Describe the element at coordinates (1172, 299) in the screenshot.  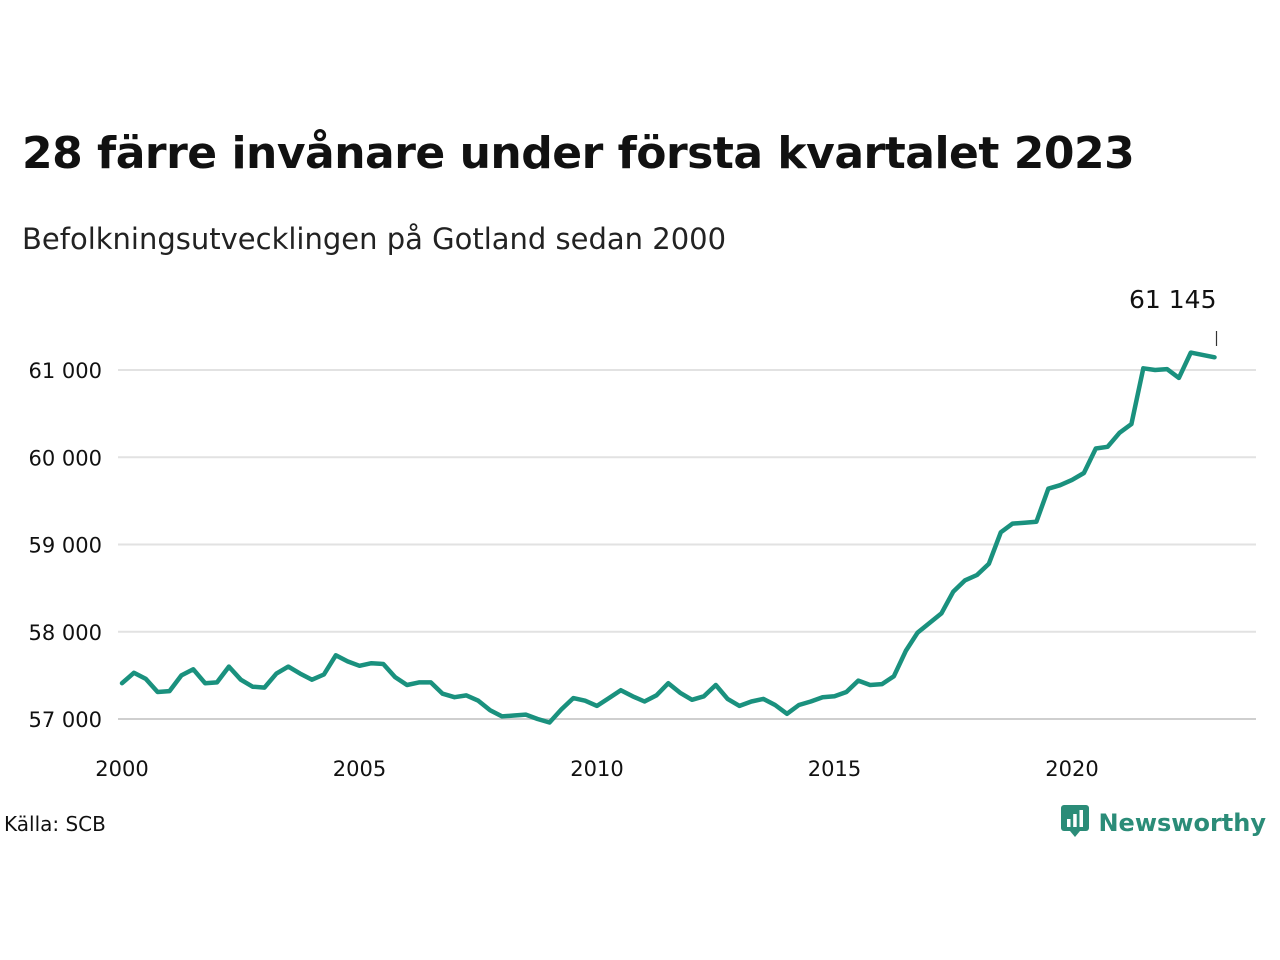
I see `annotation-label: 61 145` at that location.